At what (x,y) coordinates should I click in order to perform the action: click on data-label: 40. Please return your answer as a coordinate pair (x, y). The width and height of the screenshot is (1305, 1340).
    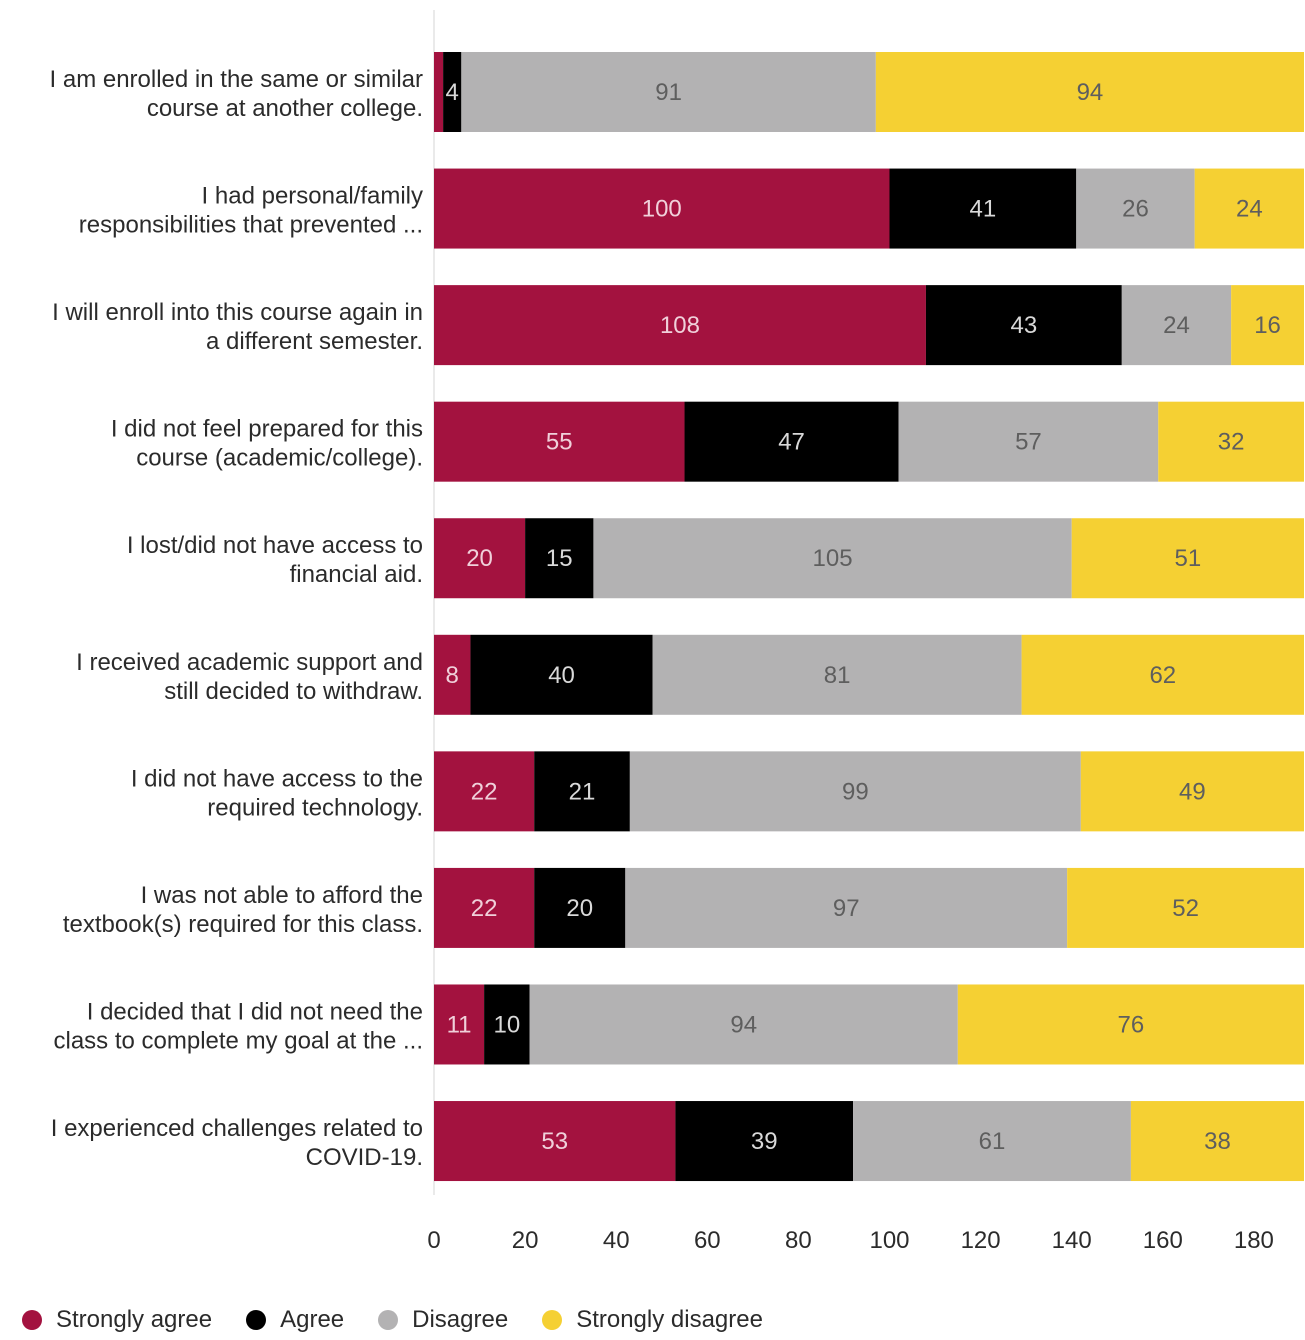
    Looking at the image, I should click on (561, 675).